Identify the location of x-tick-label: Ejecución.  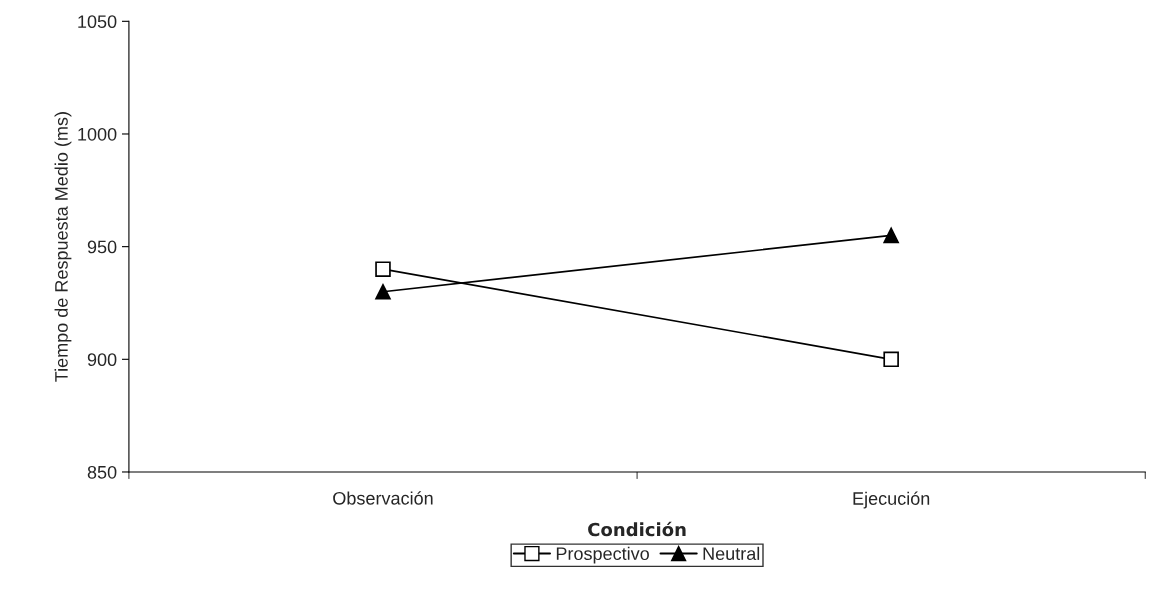
(891, 500).